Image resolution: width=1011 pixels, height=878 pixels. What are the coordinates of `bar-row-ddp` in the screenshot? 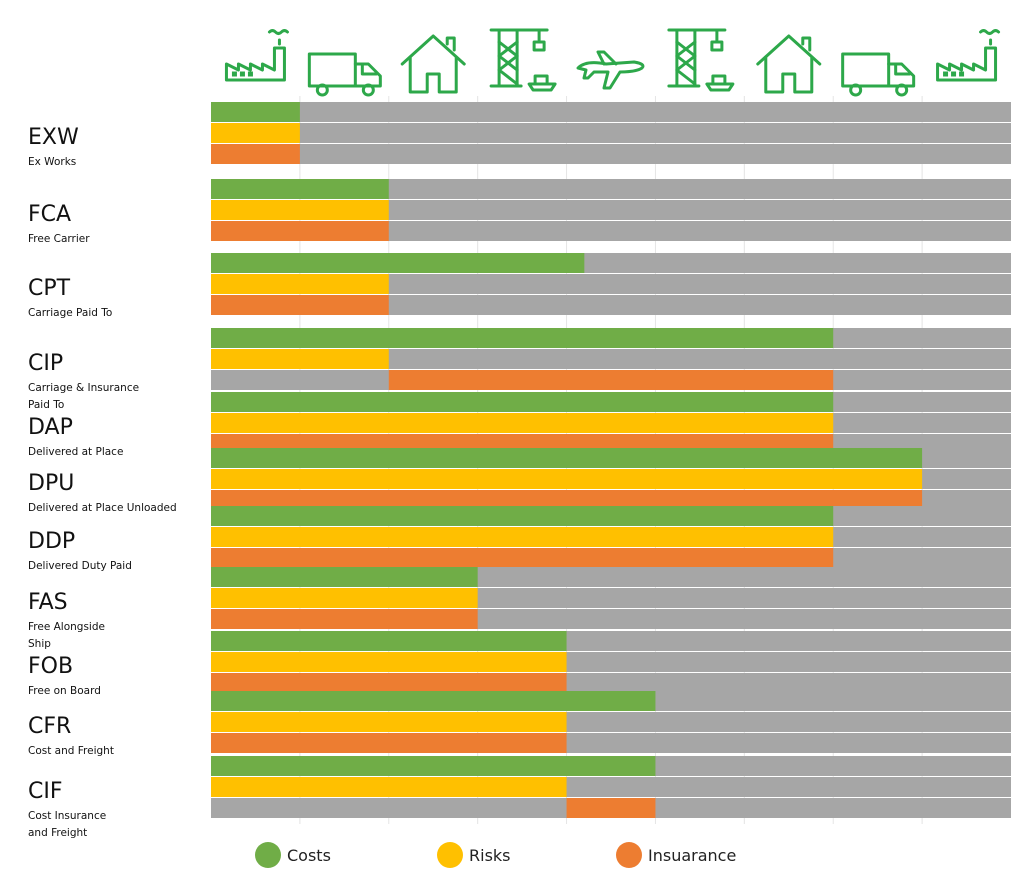 It's located at (611, 537).